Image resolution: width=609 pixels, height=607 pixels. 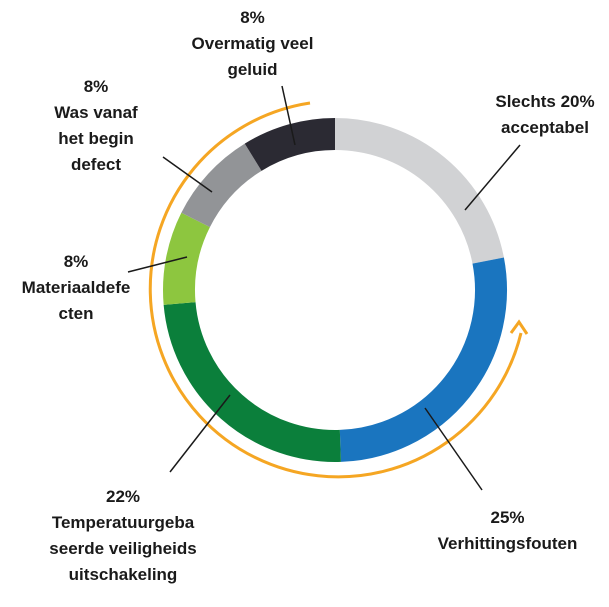 What do you see at coordinates (545, 127) in the screenshot?
I see `category-label: acceptabel` at bounding box center [545, 127].